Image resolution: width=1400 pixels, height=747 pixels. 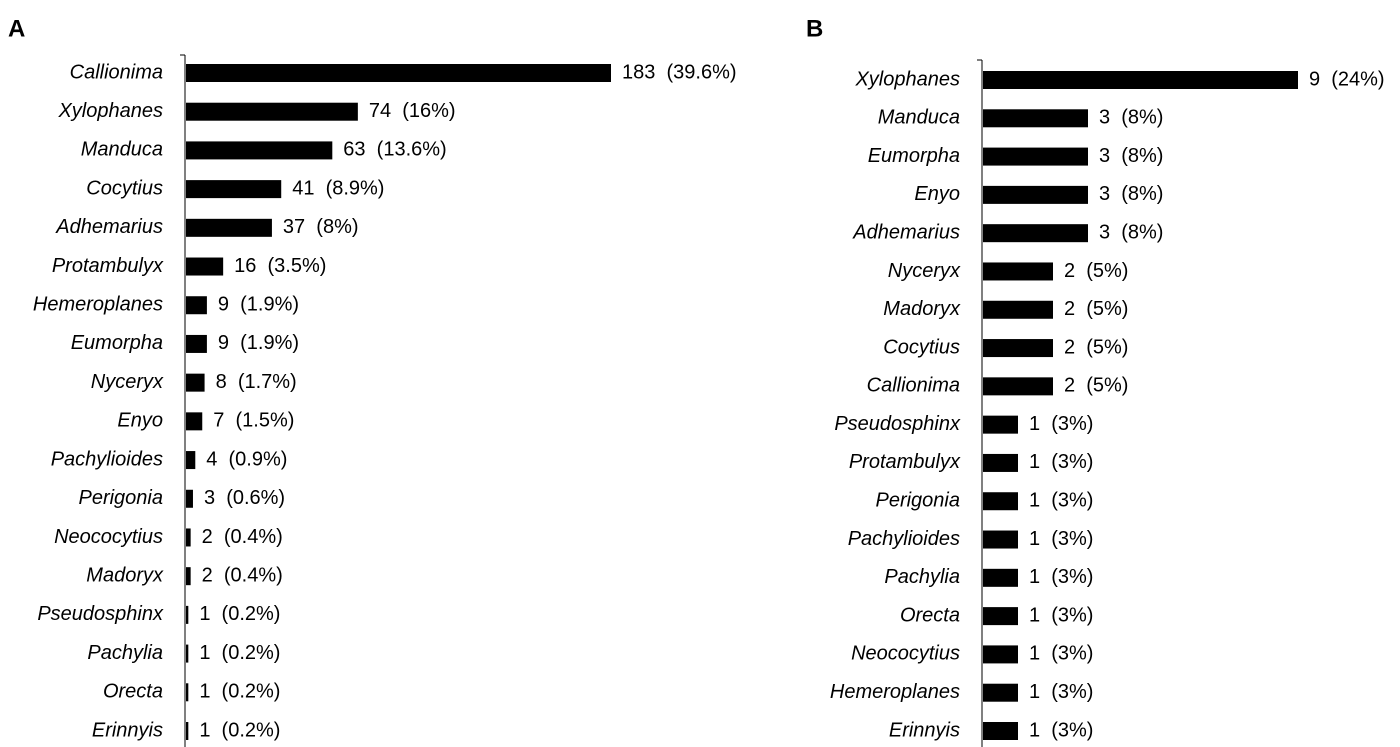 I want to click on value-label: 63 (13.6%), so click(x=394, y=150).